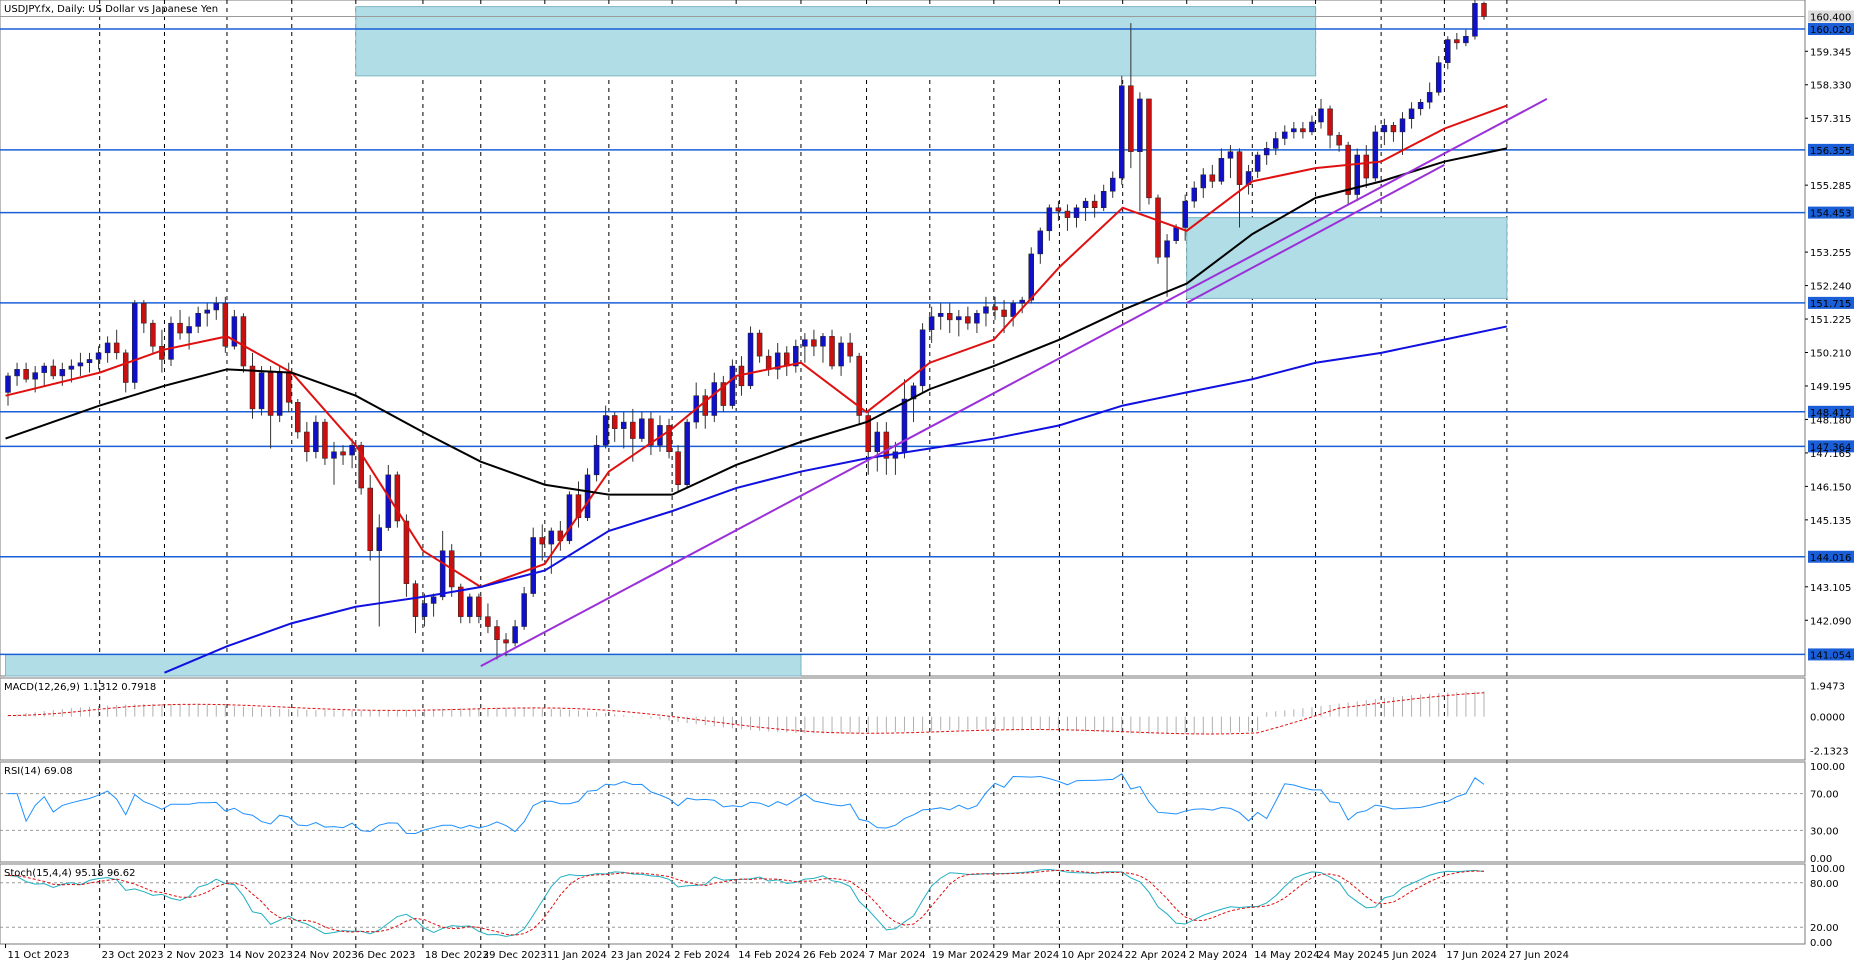 Image resolution: width=1875 pixels, height=969 pixels. Describe the element at coordinates (1824, 884) in the screenshot. I see `stoch-tick-label: 80.00` at that location.